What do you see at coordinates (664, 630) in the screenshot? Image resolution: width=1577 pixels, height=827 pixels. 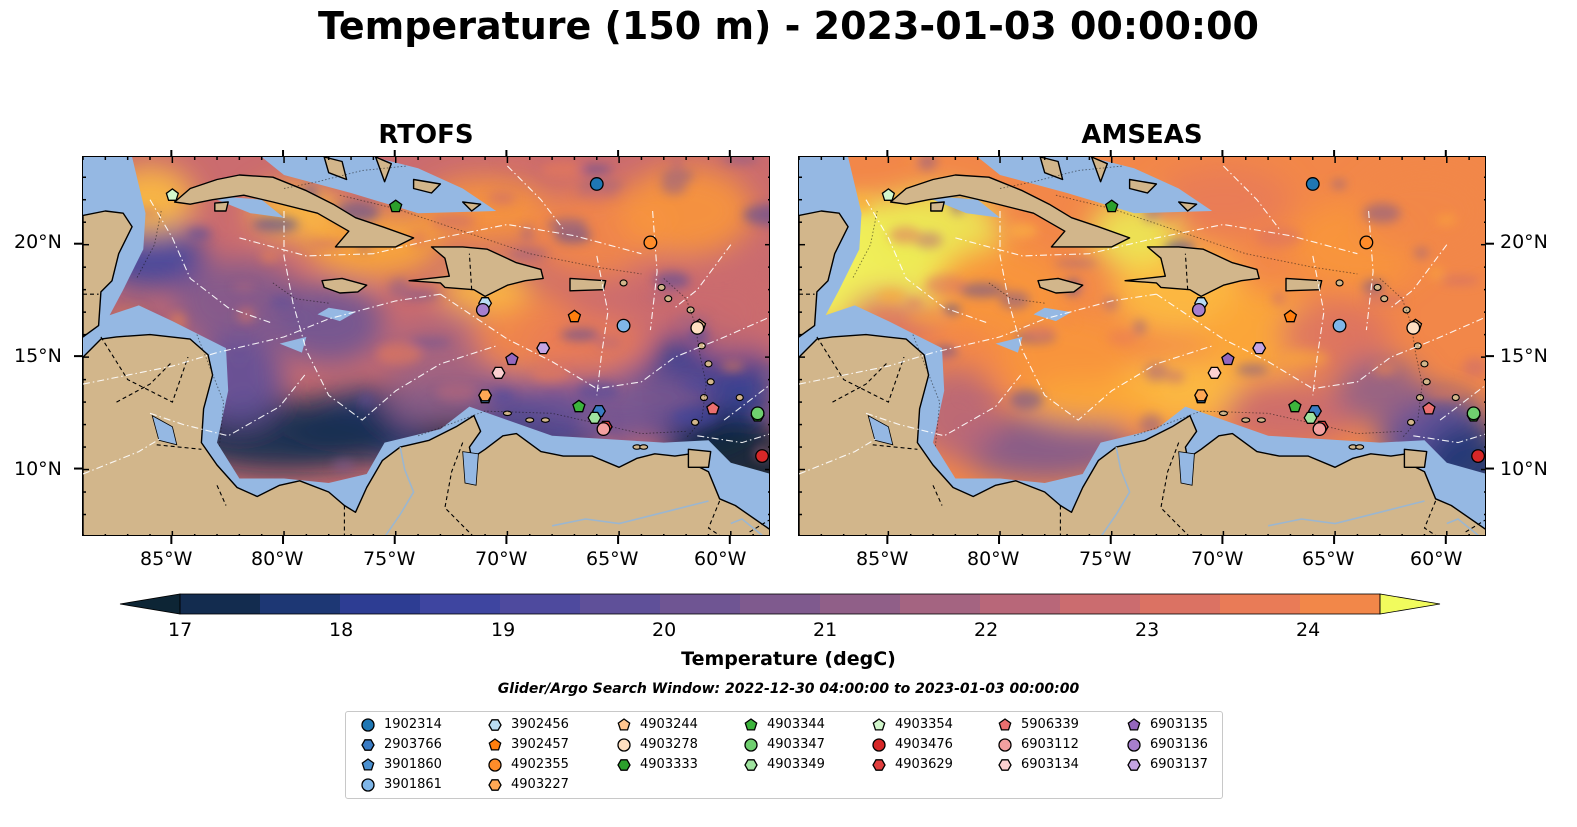 I see `colorbar-tick-20: 20` at bounding box center [664, 630].